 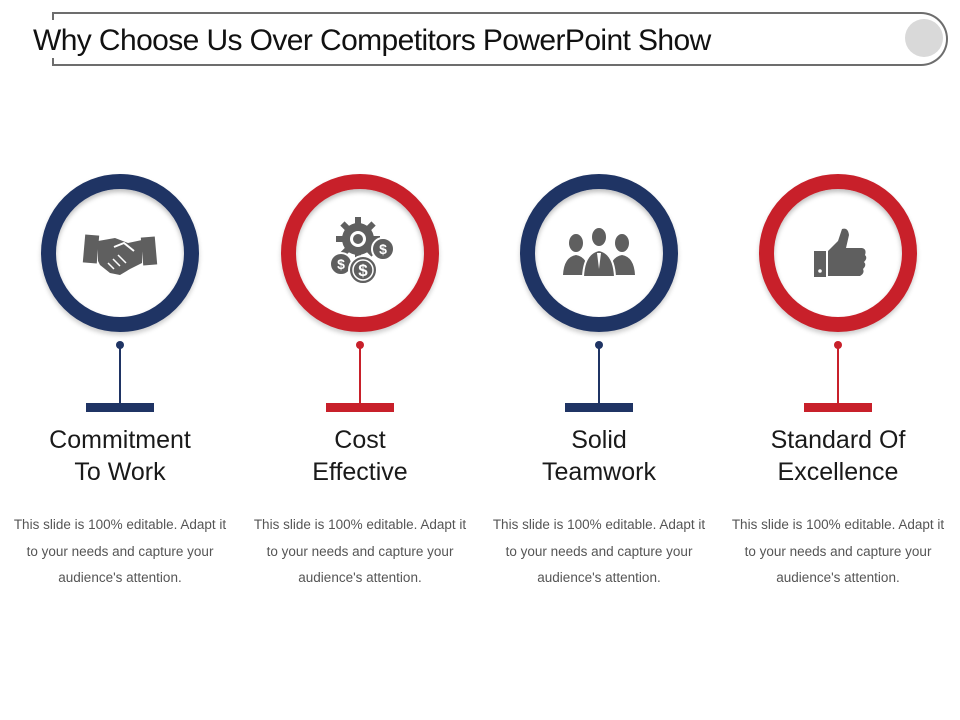 What do you see at coordinates (120, 456) in the screenshot?
I see `feature-heading: Commitment To Work` at bounding box center [120, 456].